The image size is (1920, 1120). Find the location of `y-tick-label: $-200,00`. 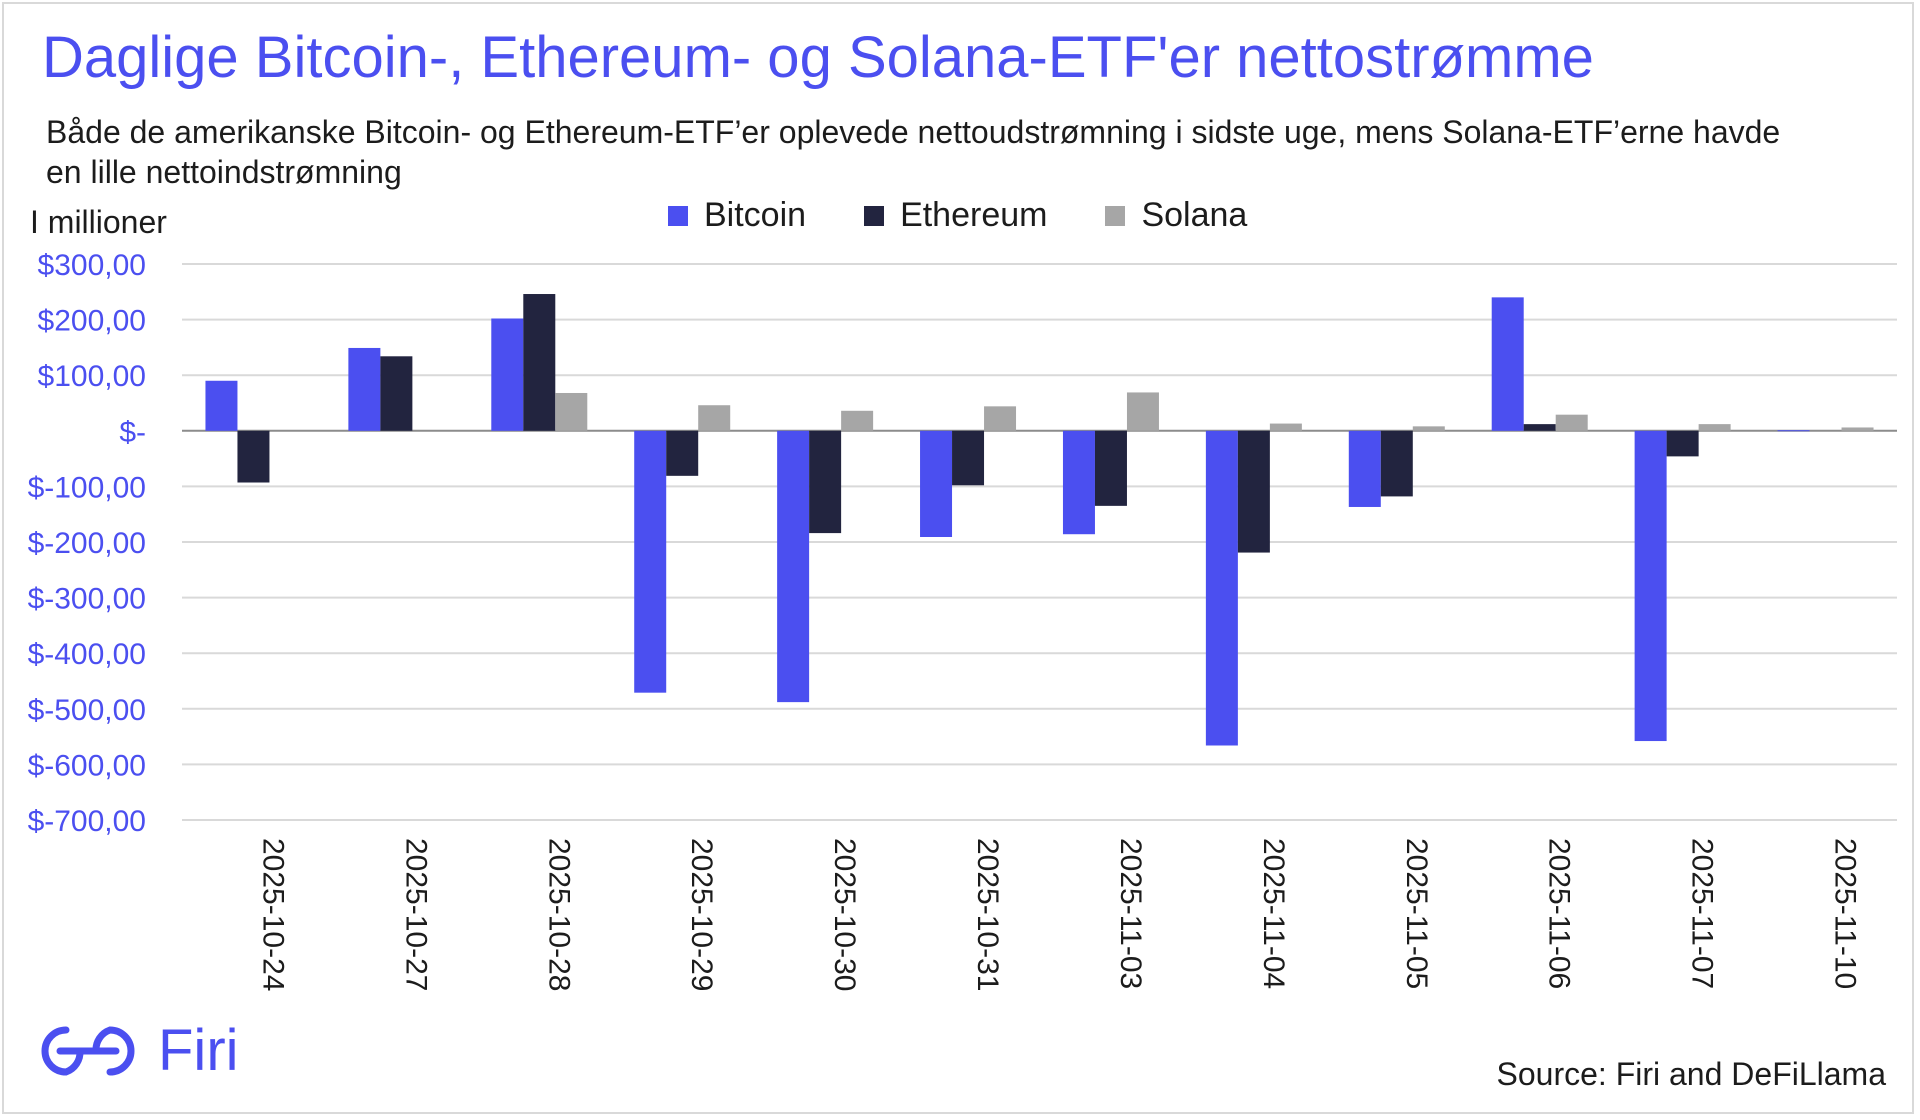

y-tick-label: $-200,00 is located at coordinates (87, 543).